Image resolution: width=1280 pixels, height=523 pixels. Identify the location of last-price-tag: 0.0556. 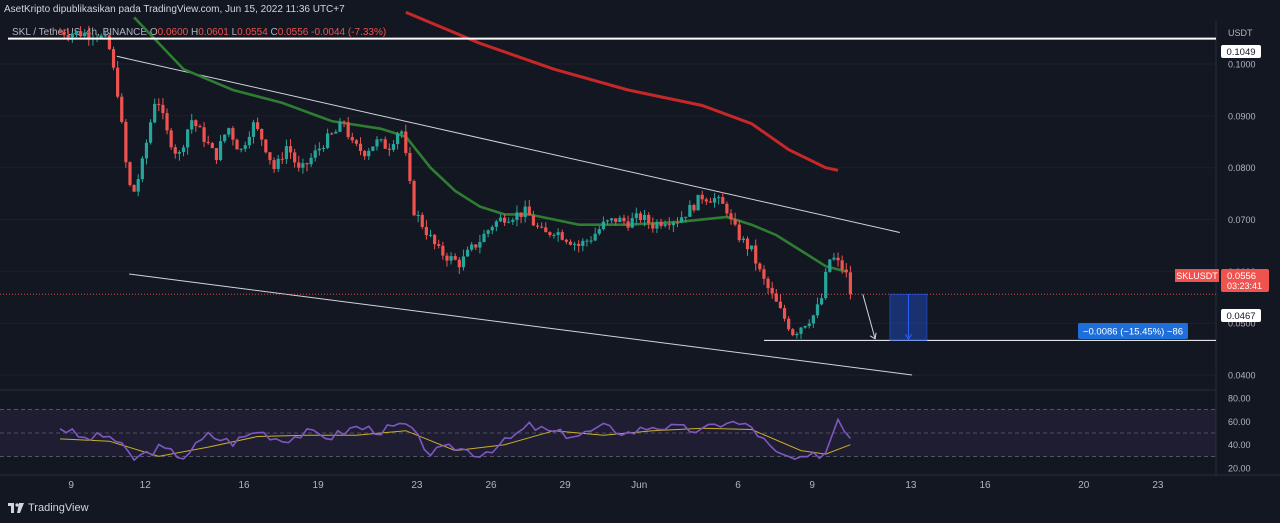
(1241, 276).